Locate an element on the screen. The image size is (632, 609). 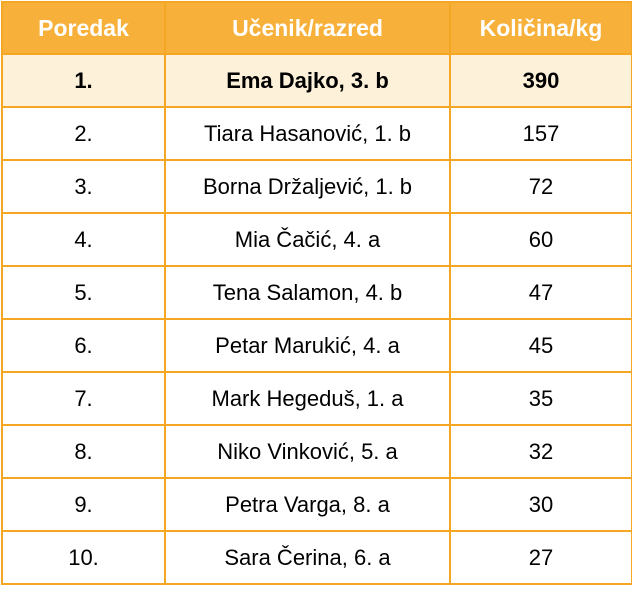
student-cell: Borna Držaljević, 1. b is located at coordinates (307, 186).